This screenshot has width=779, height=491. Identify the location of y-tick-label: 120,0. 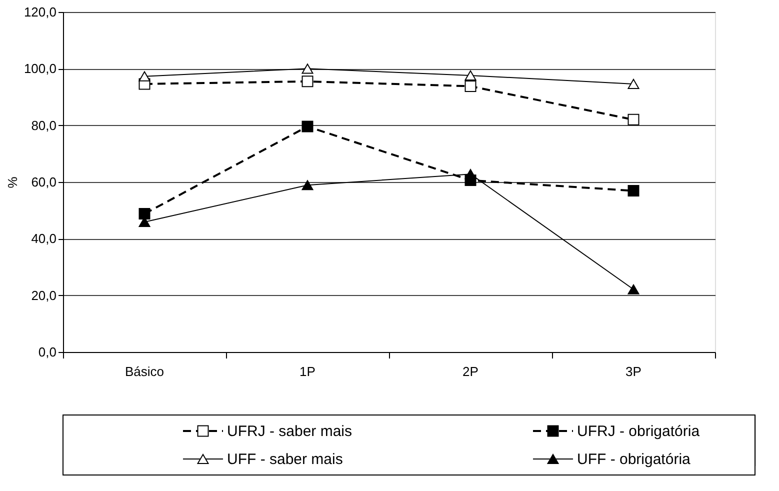
(40, 12).